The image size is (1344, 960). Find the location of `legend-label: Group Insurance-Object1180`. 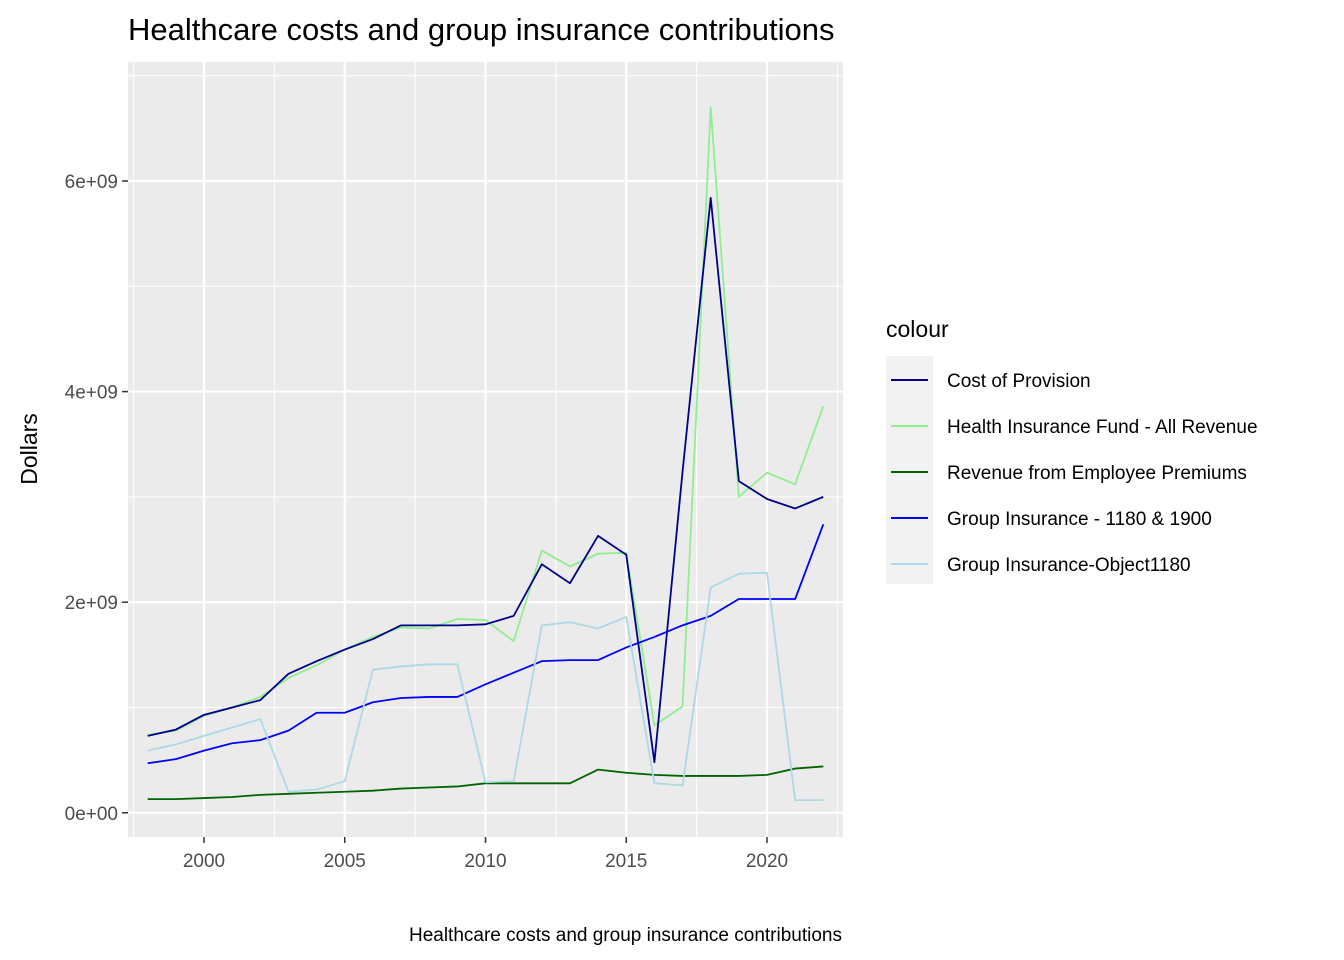

legend-label: Group Insurance-Object1180 is located at coordinates (1069, 565).